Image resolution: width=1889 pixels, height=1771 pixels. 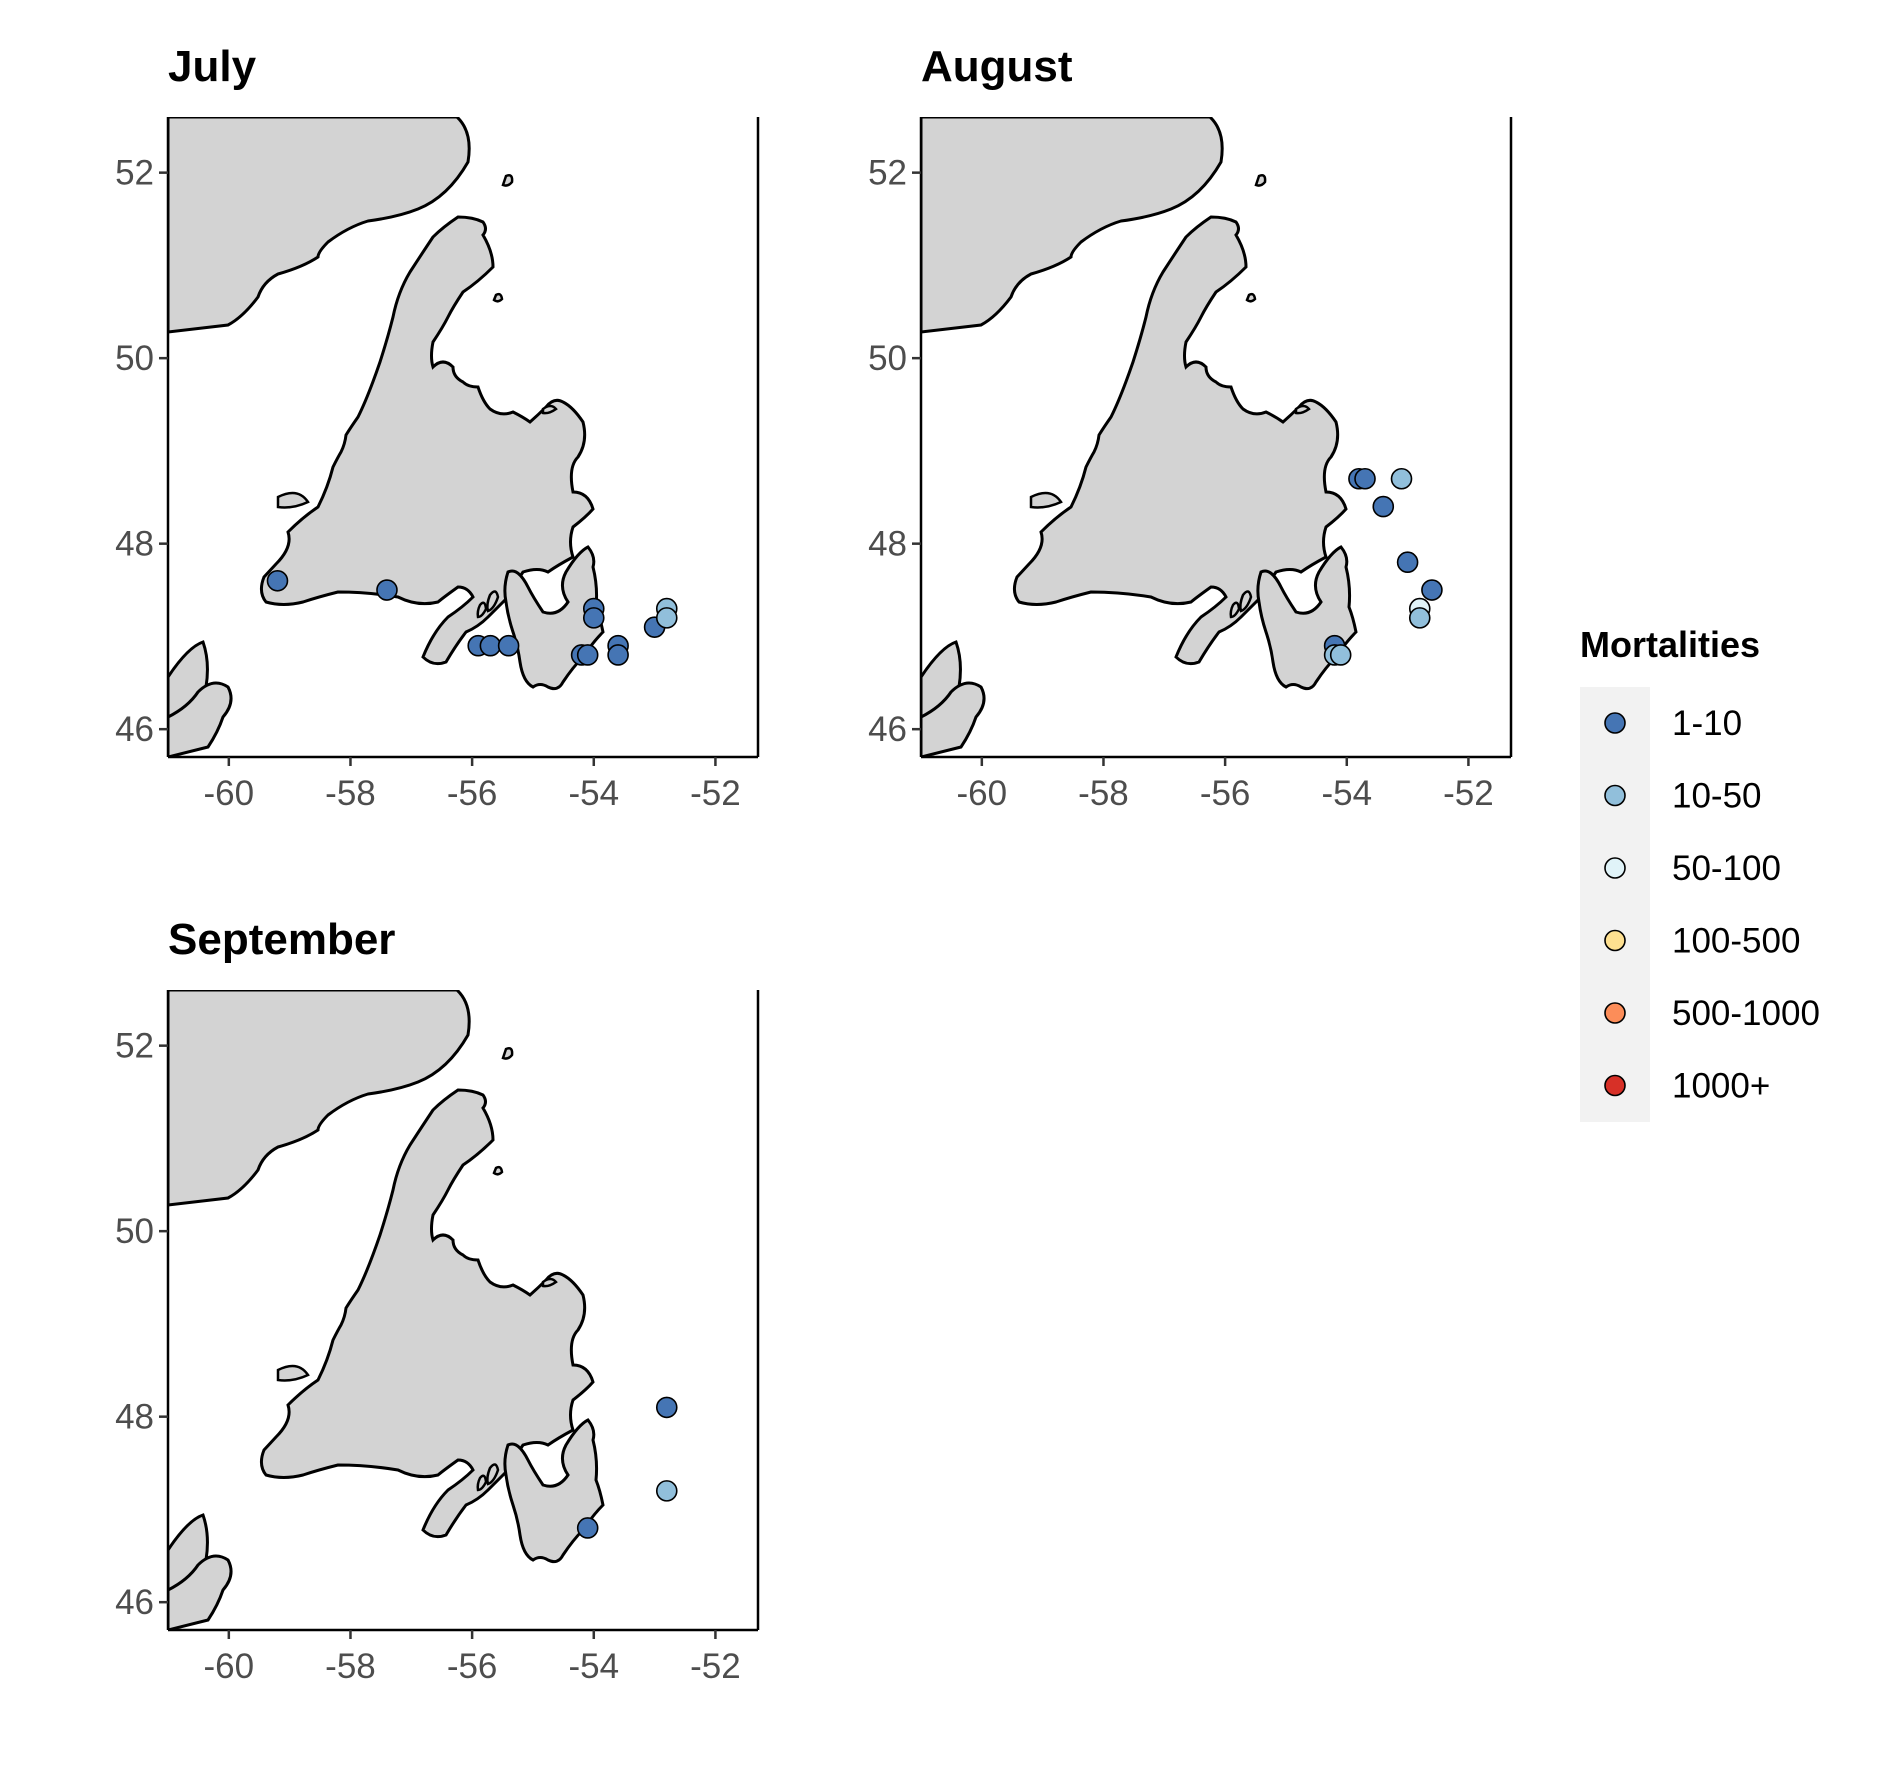 I want to click on map-panel-august: August -60 -58 -56 -54 -52 46 48 50 52, so click(x=1190, y=427).